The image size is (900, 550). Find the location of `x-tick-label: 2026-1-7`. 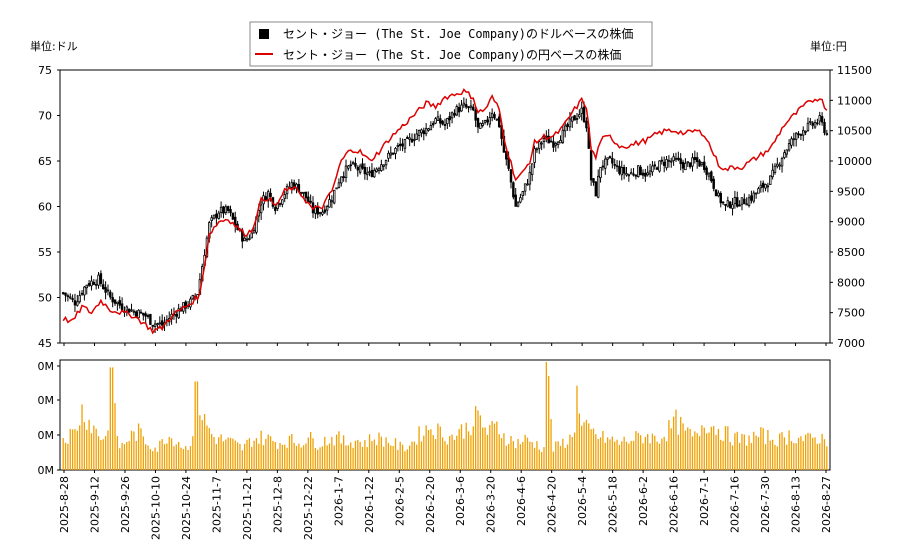

x-tick-label: 2026-1-7 is located at coordinates (338, 501).